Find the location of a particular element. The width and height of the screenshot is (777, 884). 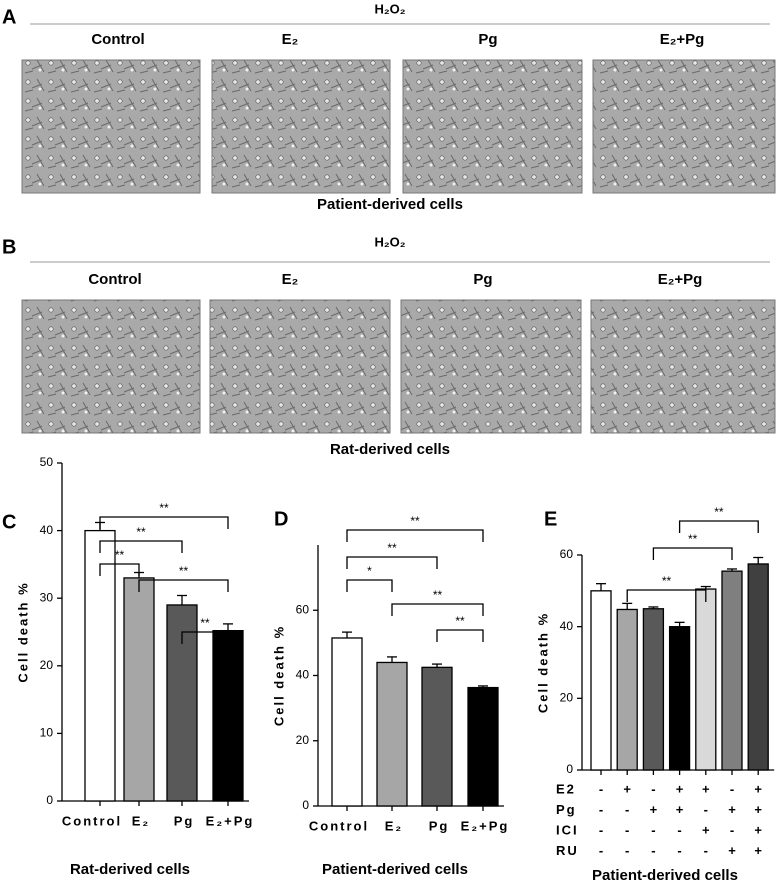

chart-caption: Rat-derived cells is located at coordinates (130, 869).